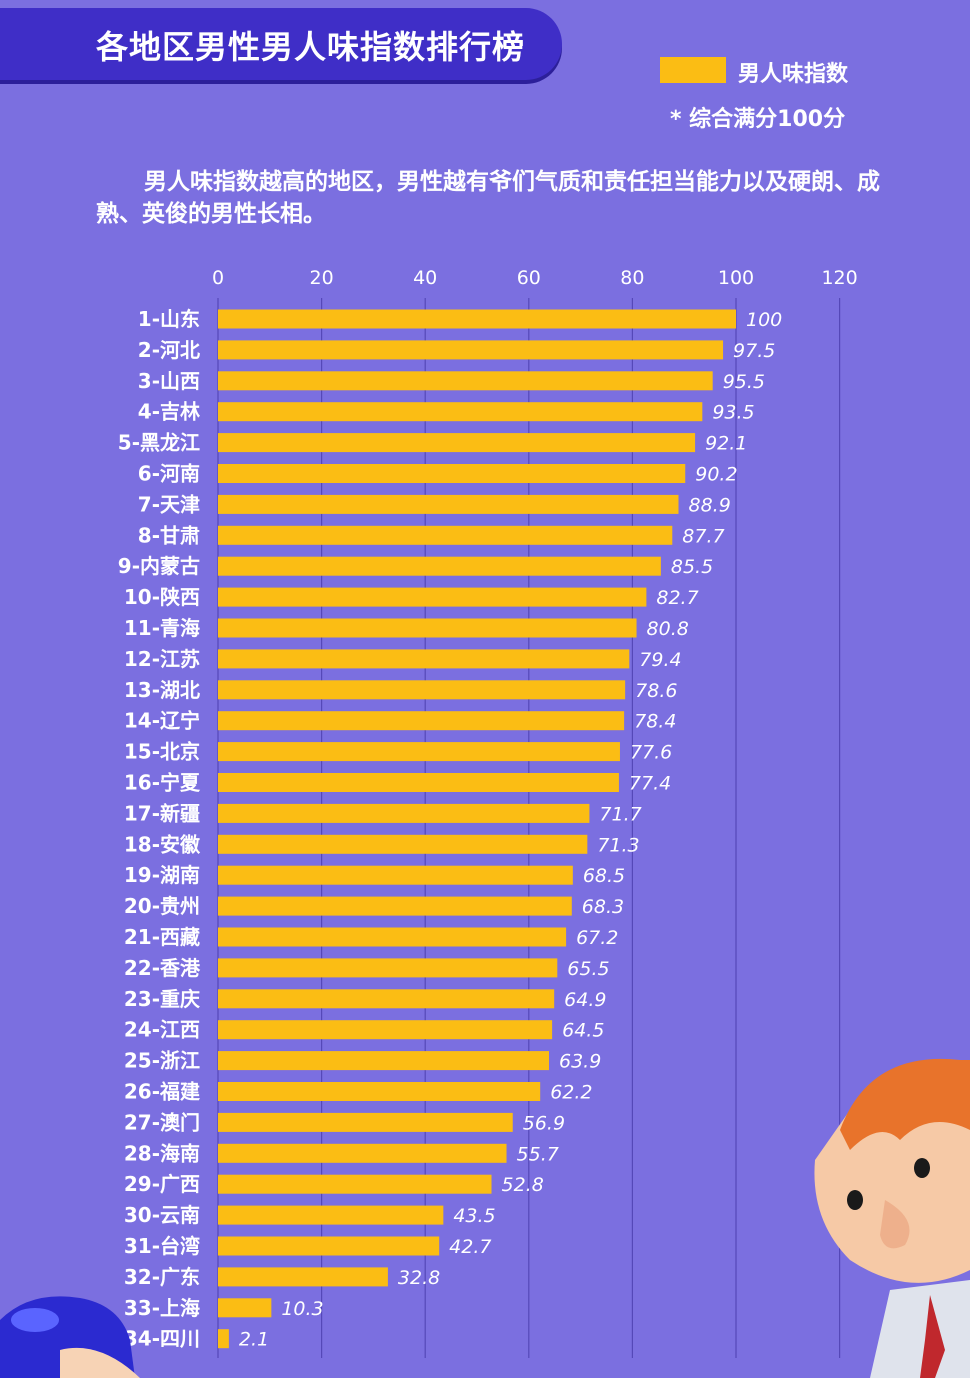 This screenshot has width=970, height=1378. Describe the element at coordinates (583, 1031) in the screenshot. I see `value-label: 64.5` at that location.